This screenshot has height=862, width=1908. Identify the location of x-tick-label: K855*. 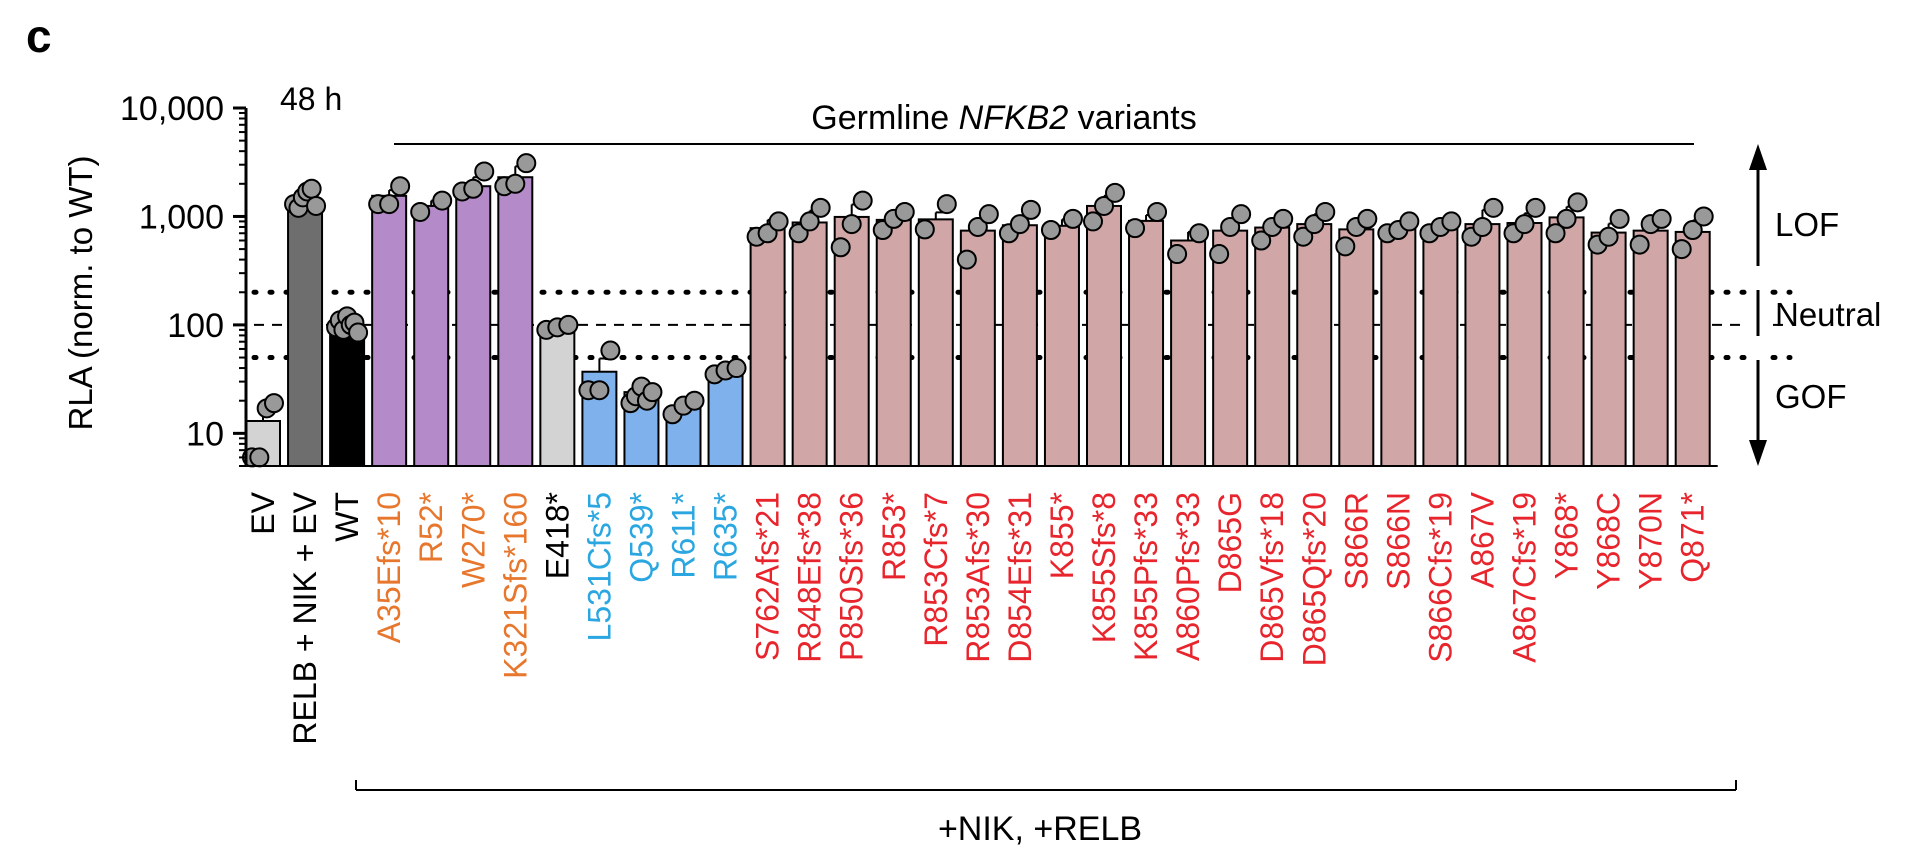
(1062, 535).